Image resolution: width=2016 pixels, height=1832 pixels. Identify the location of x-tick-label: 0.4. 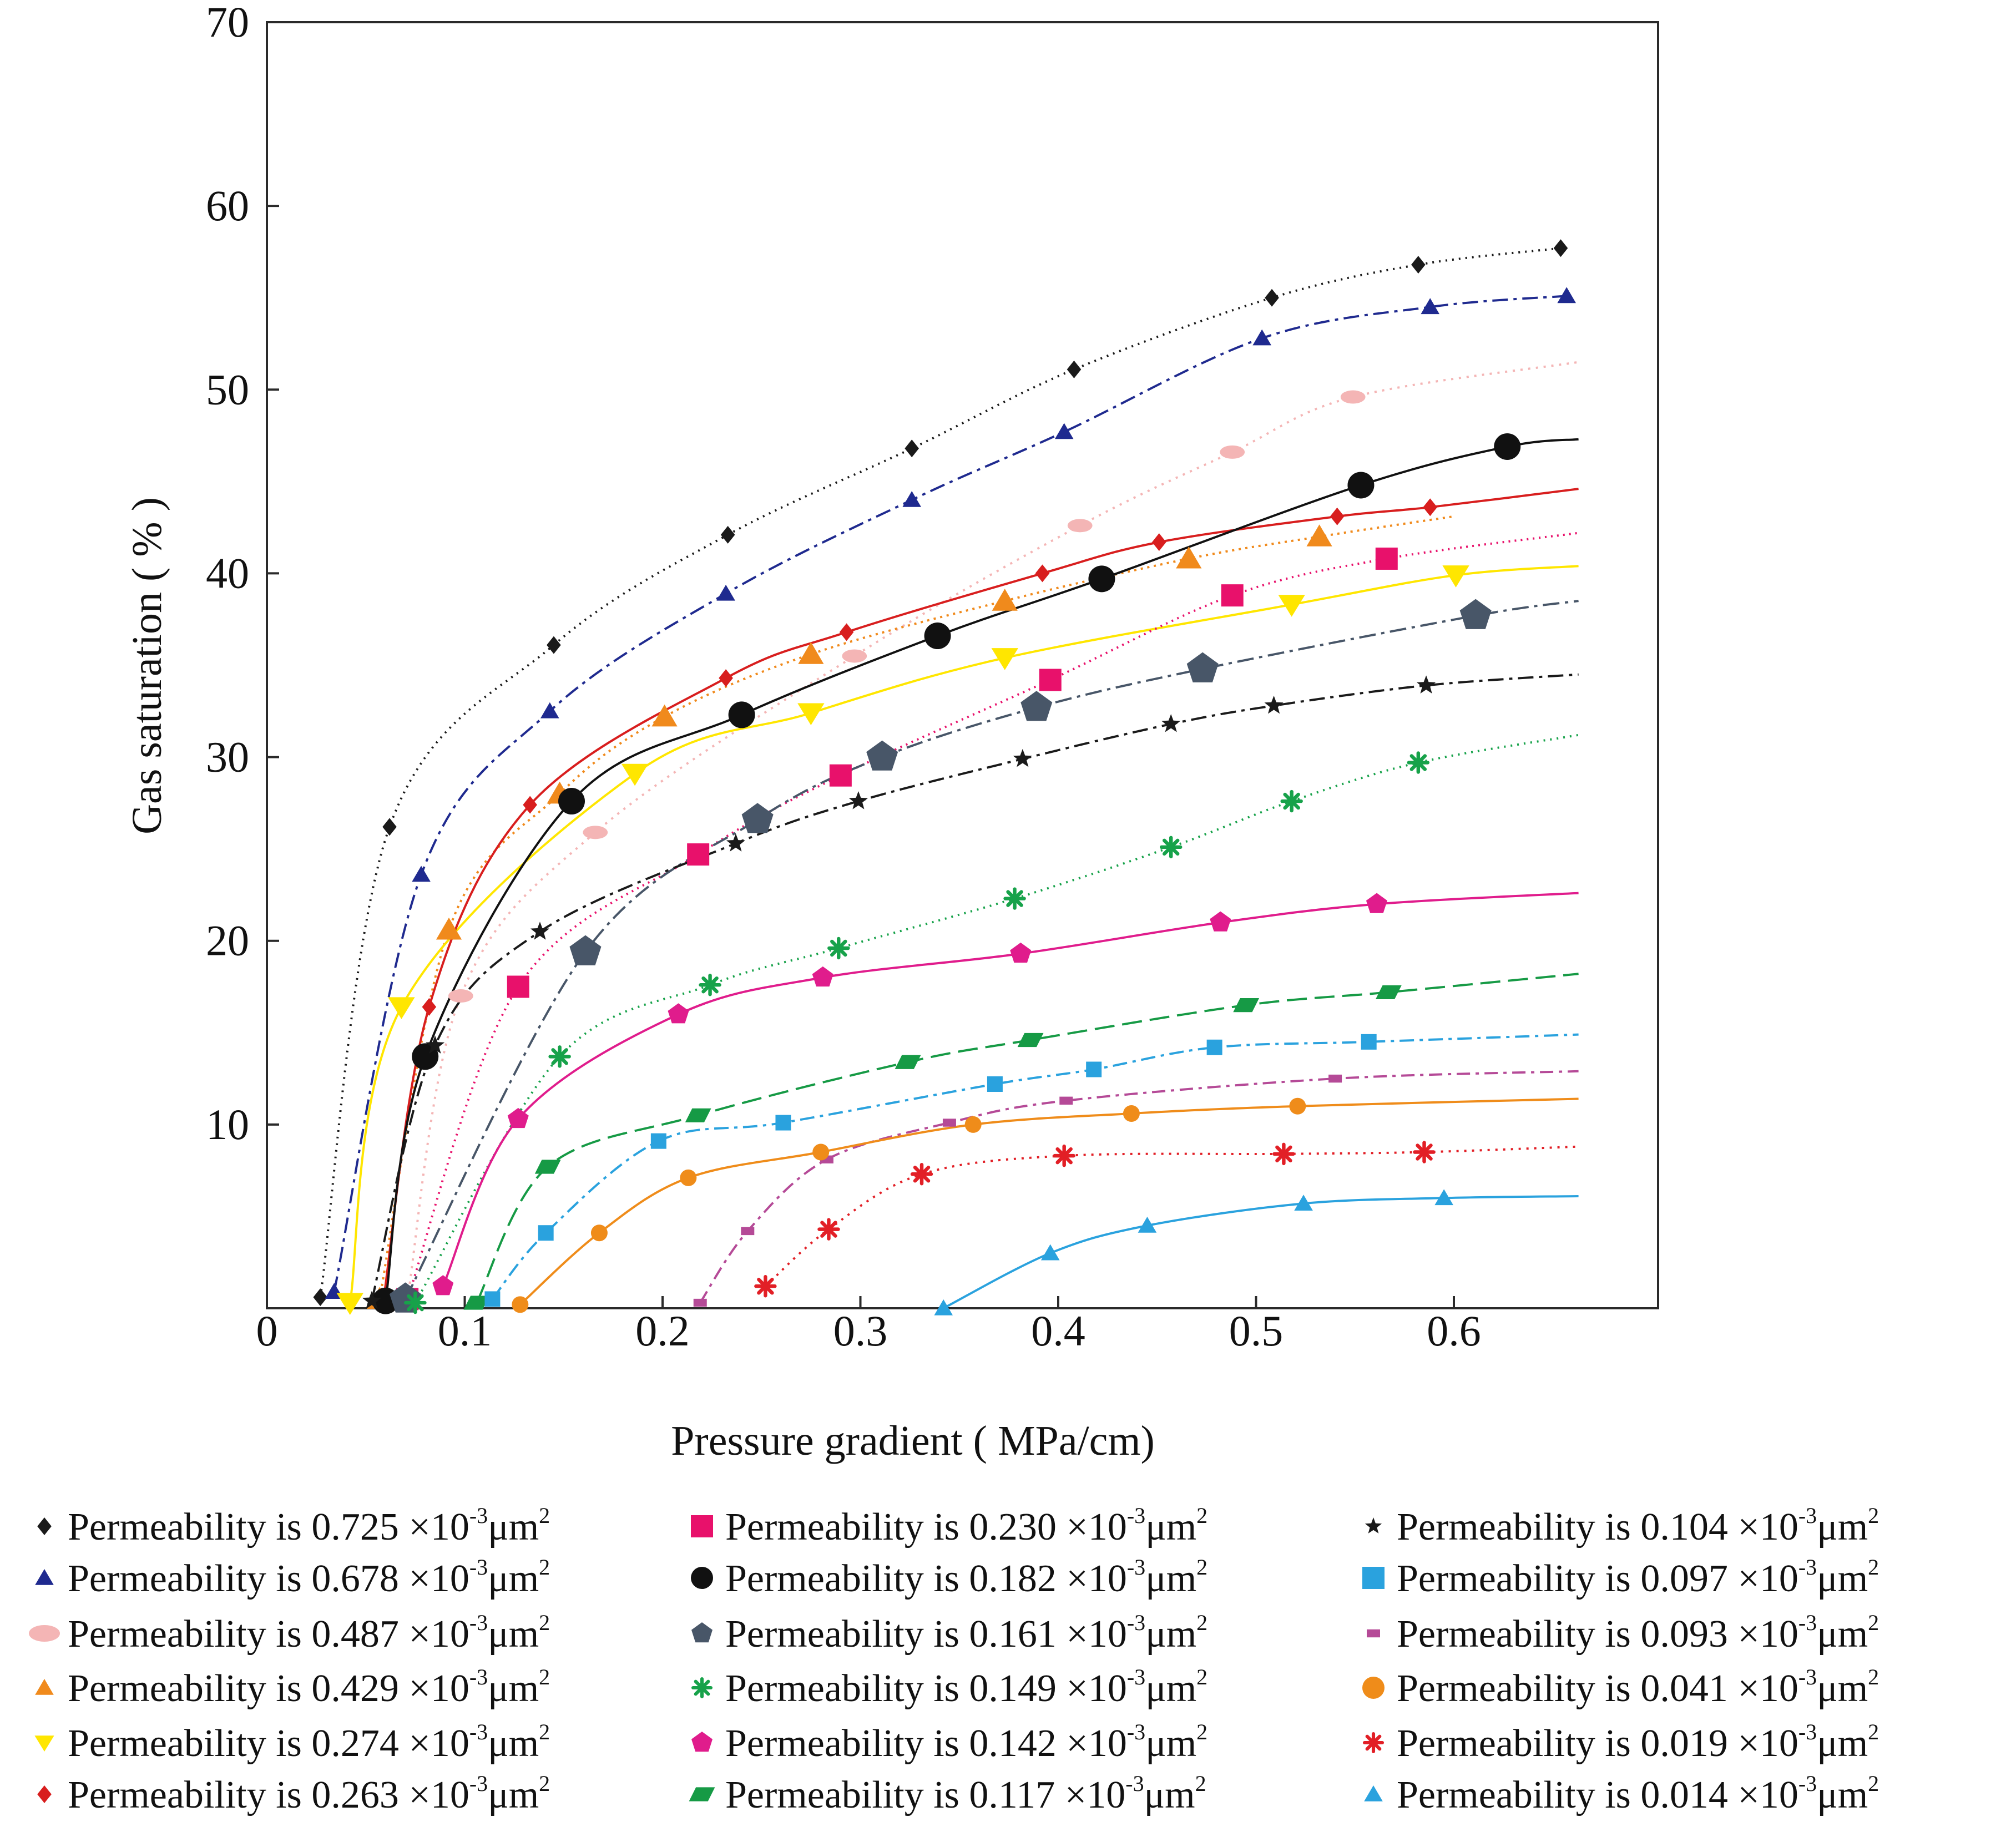
(1058, 1331).